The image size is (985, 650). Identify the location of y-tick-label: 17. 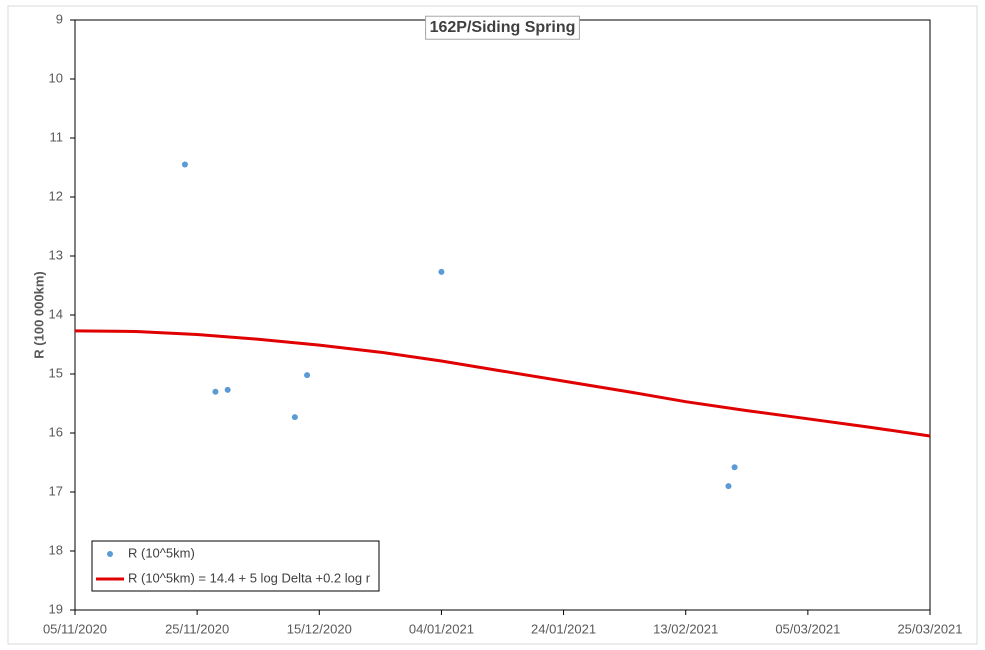
(56, 490).